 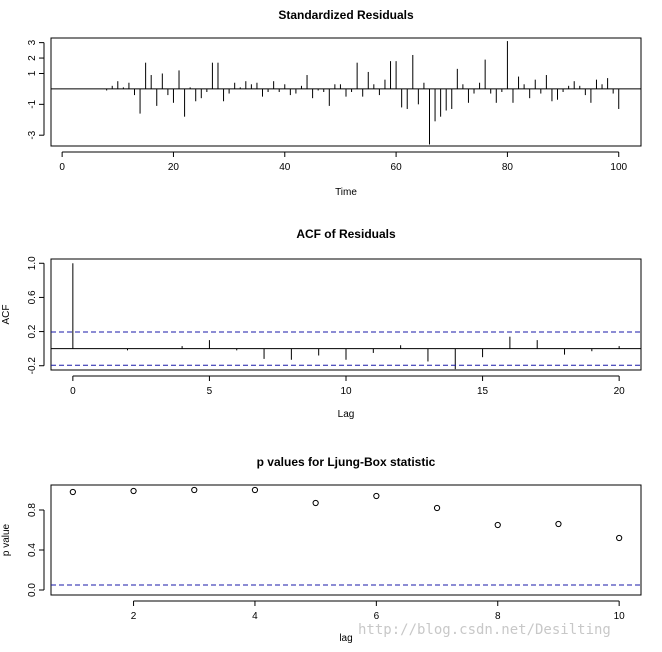 I want to click on x-tick-label: 2, so click(x=134, y=616).